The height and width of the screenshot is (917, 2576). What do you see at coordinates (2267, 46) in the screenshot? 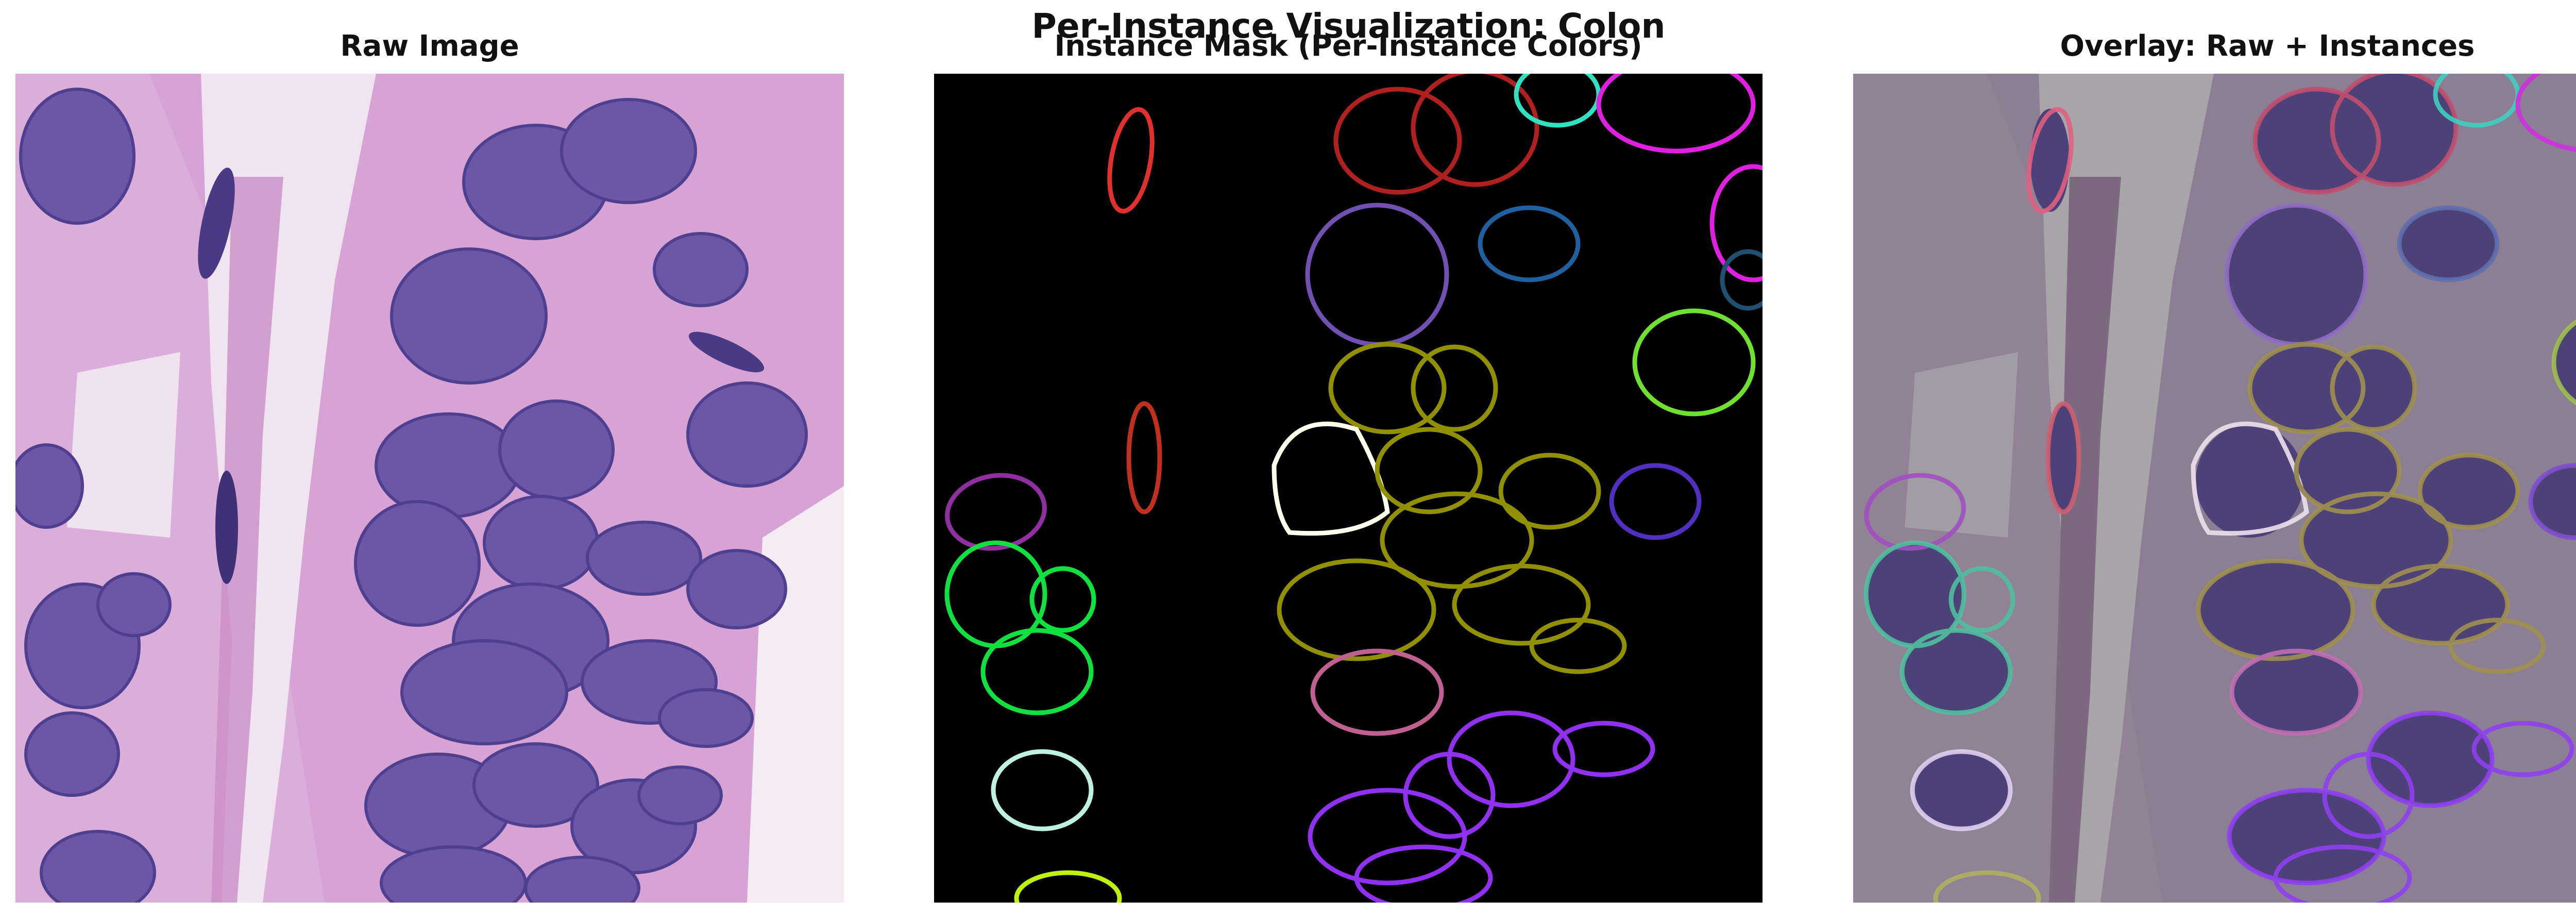
I see `overlay-title: Overlay: Raw + Instances` at bounding box center [2267, 46].